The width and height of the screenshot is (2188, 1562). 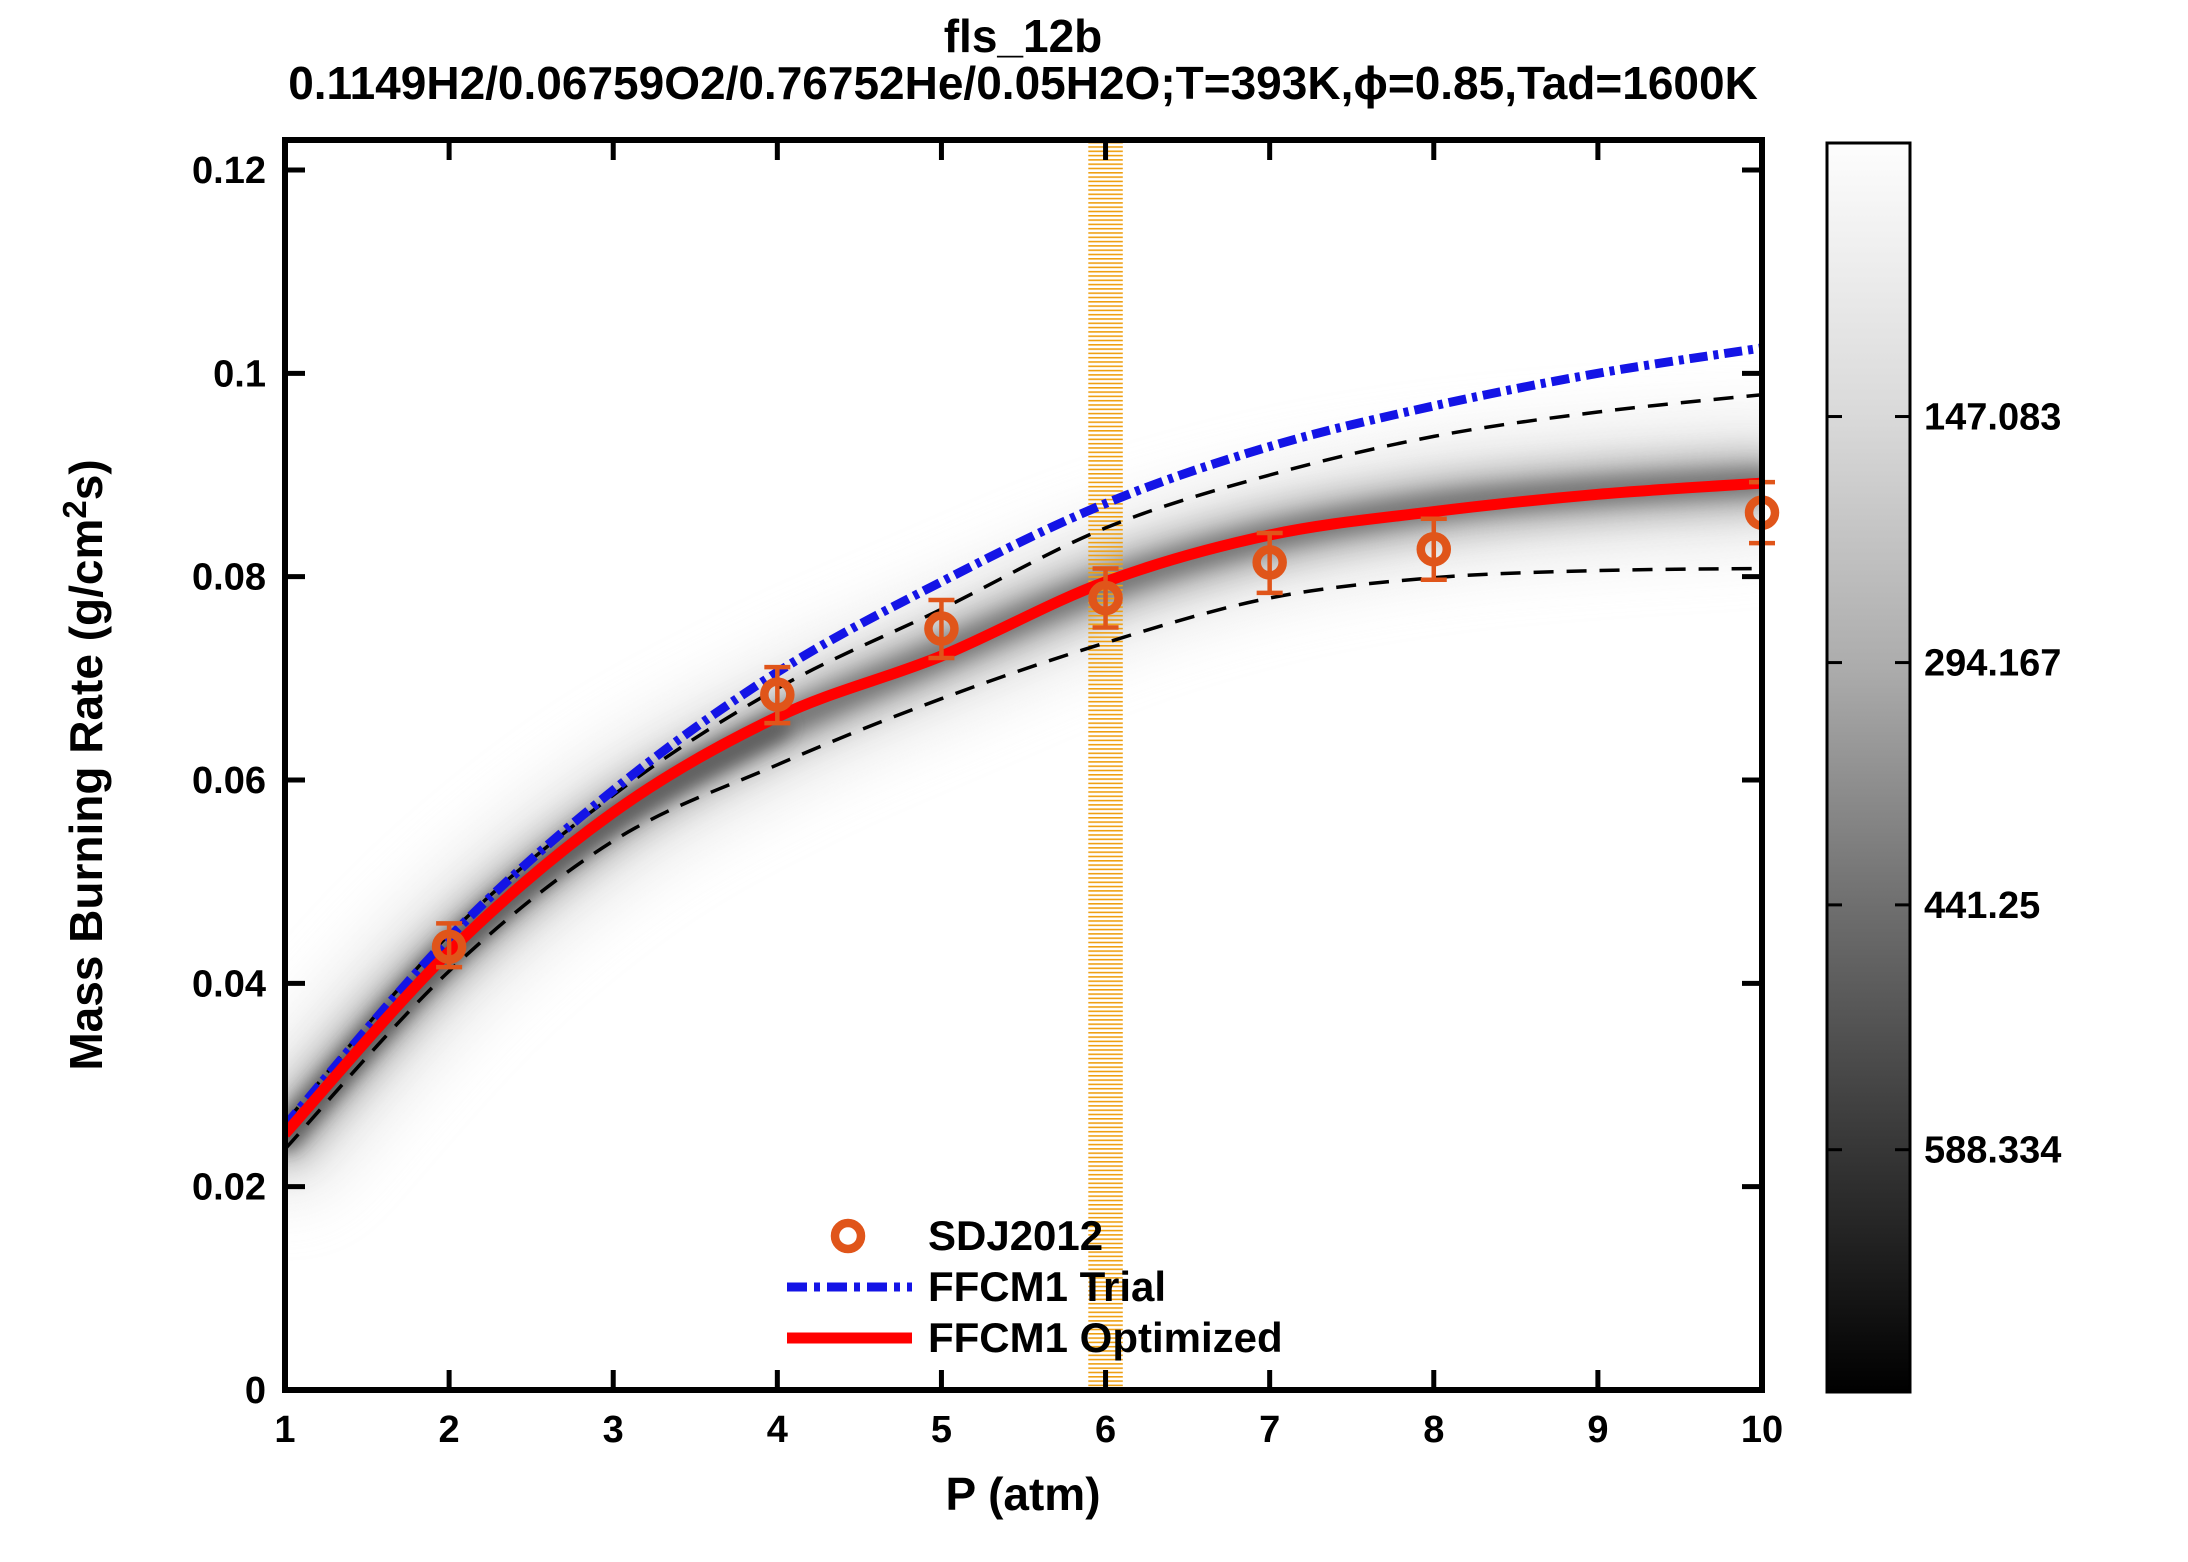 I want to click on colorbar-gradient-strip, so click(x=1868, y=767).